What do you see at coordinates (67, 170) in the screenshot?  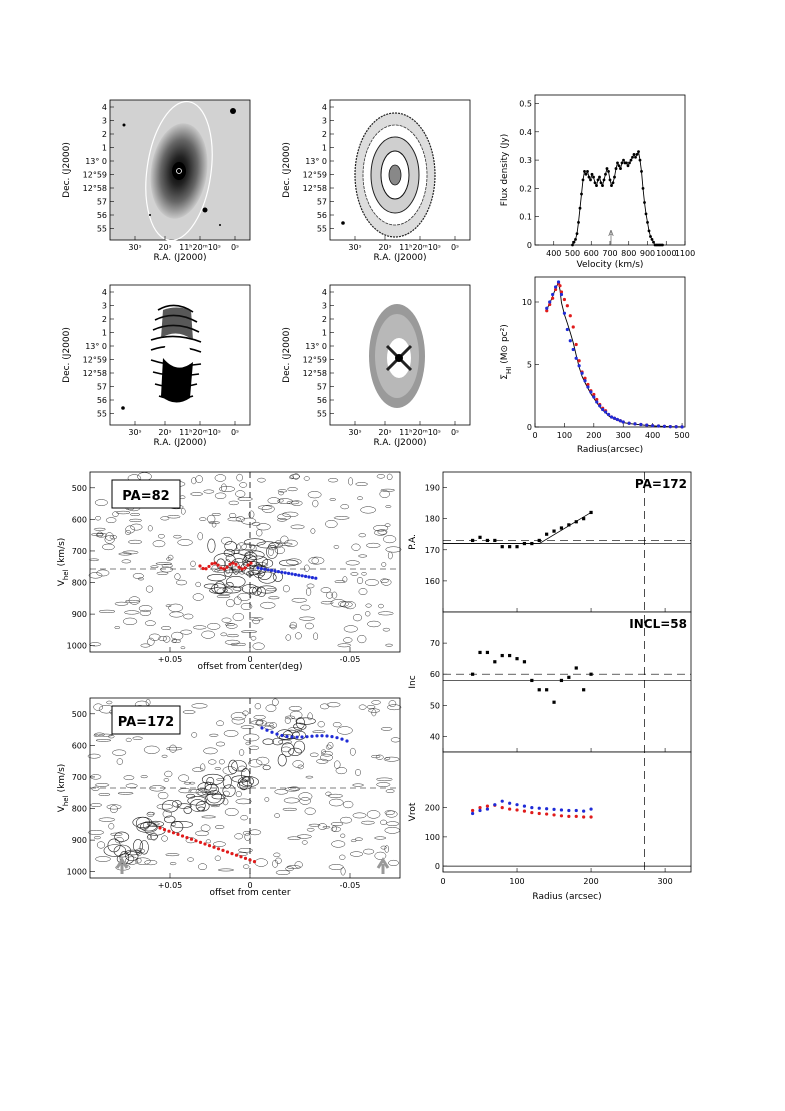 I see `optical-dec-label: Dec. (J2000)` at bounding box center [67, 170].